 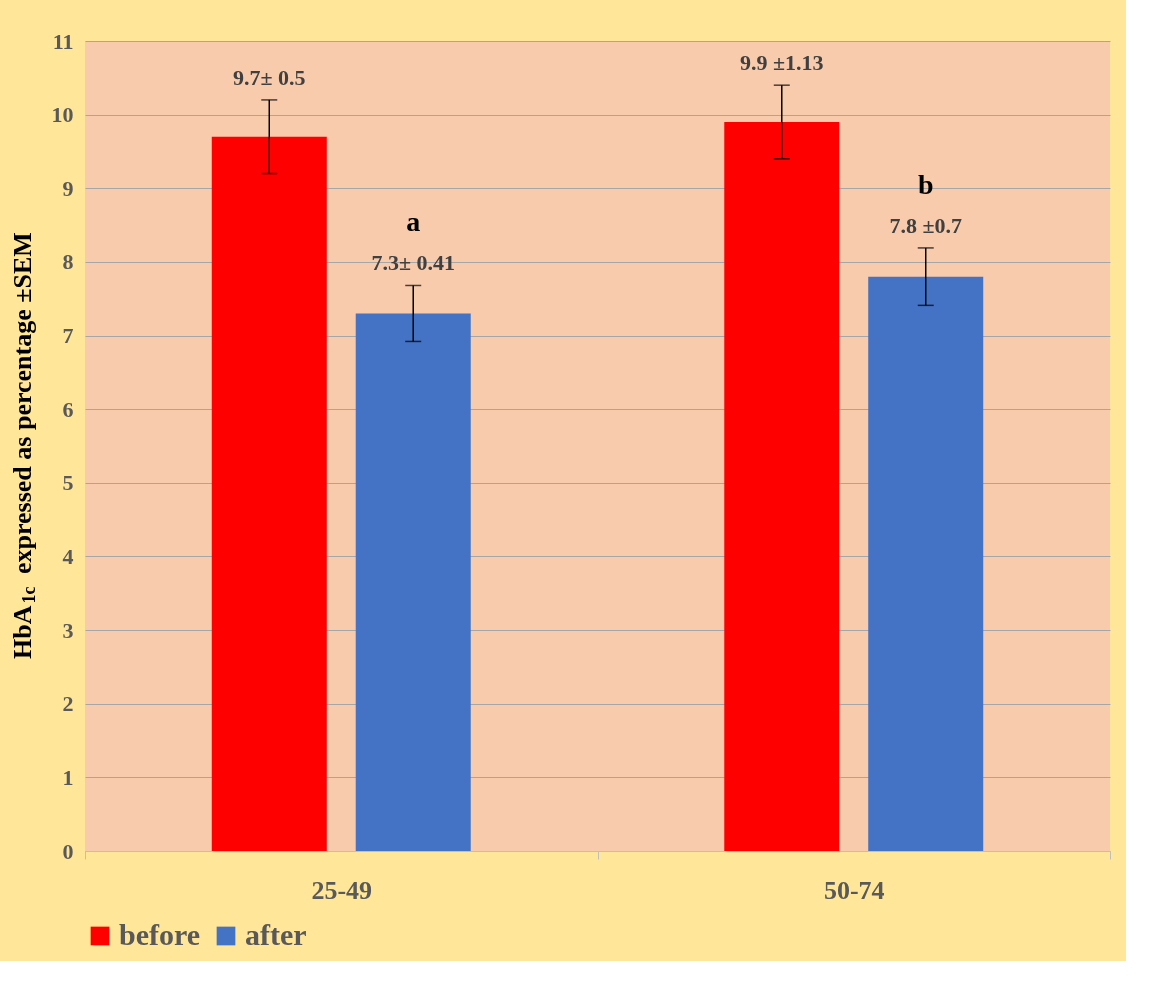 I want to click on data-label: 9.7± 0.5, so click(x=269, y=77).